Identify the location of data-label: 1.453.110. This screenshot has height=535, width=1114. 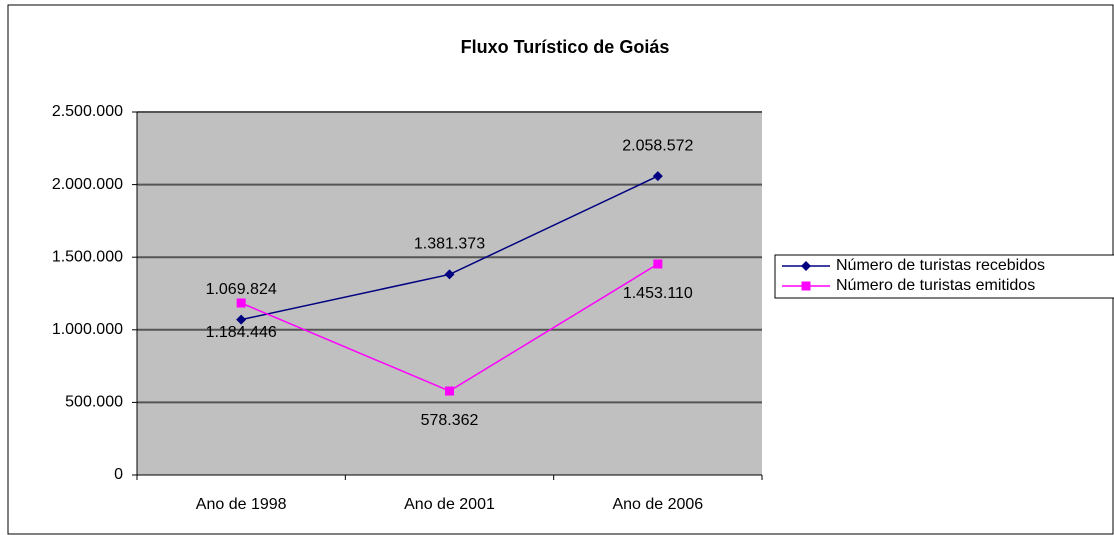
(658, 293).